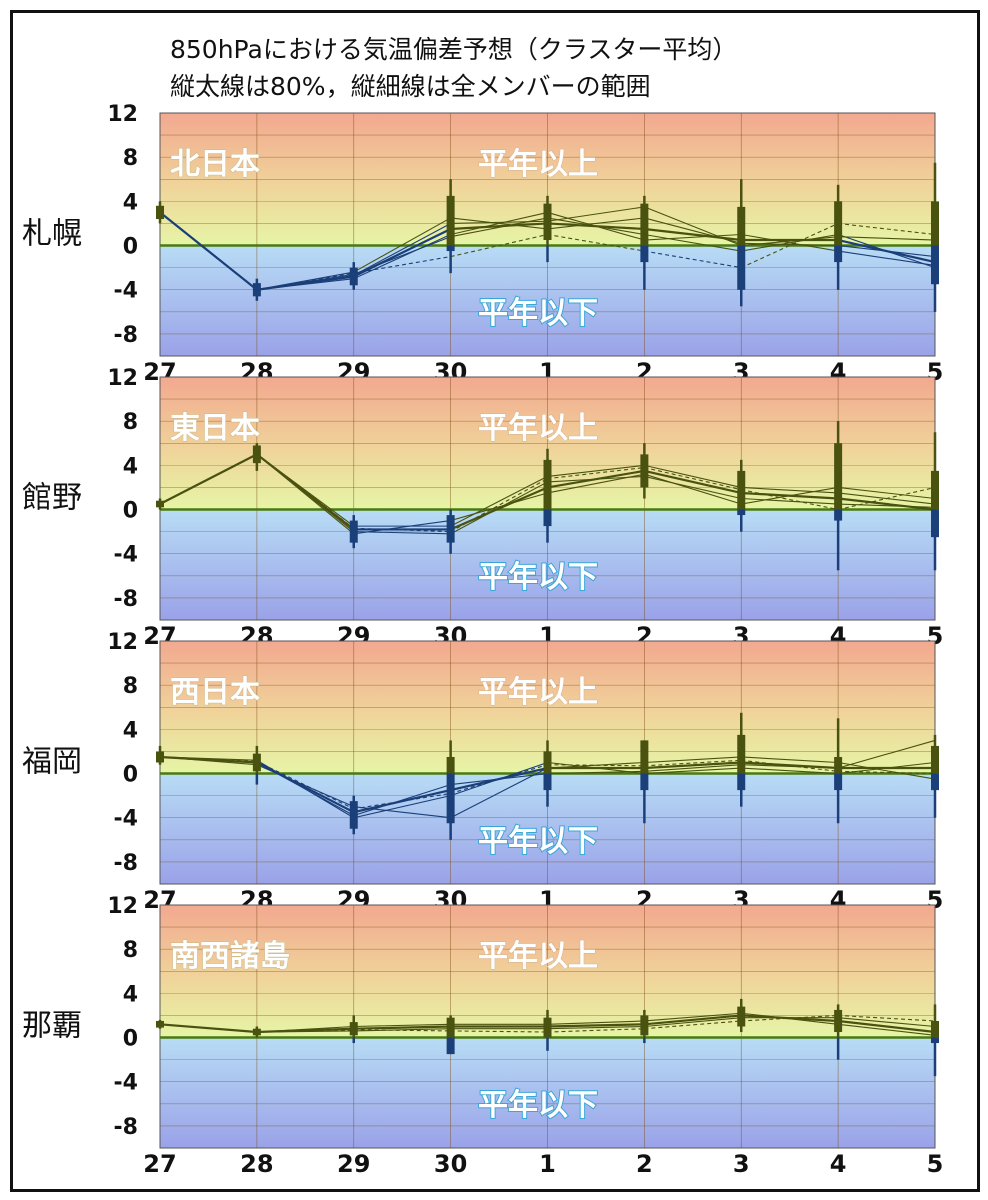 Image resolution: width=988 pixels, height=1200 pixels. Describe the element at coordinates (159, 1164) in the screenshot. I see `x-tick-label: 27` at that location.